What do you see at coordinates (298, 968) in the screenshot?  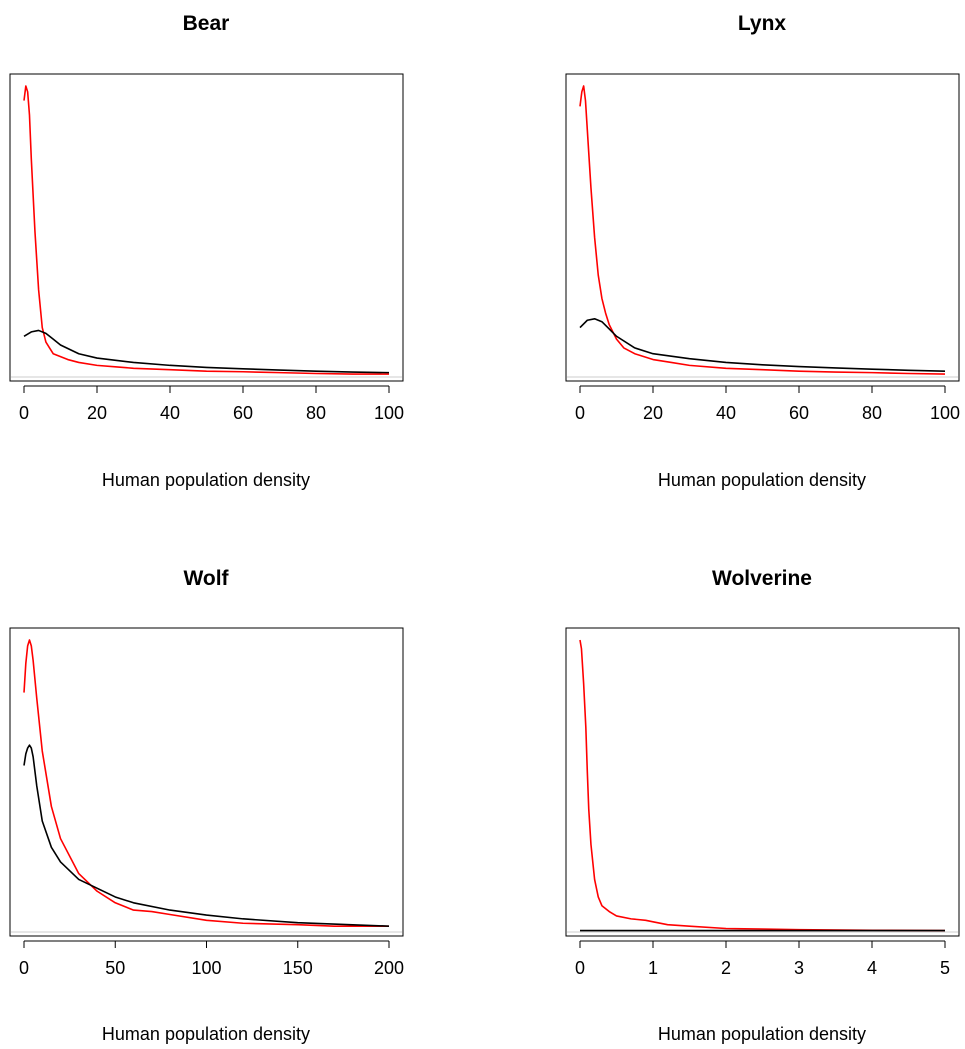 I see `x-tick-label-wolf: 150` at bounding box center [298, 968].